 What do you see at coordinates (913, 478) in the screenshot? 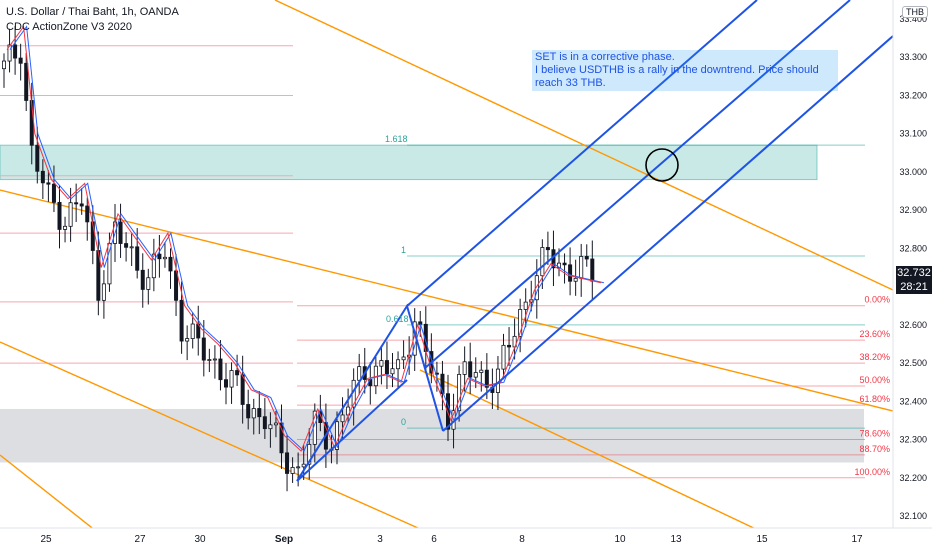
I see `price-tick-1: 32.200` at bounding box center [913, 478].